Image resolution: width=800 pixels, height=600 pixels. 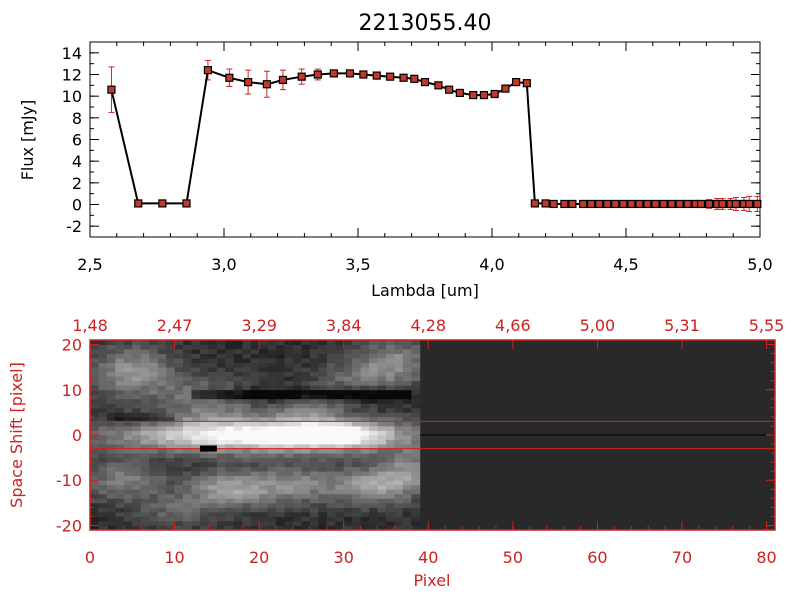 I want to click on spectrum-x-tick-label: 3,5, so click(x=357, y=264).